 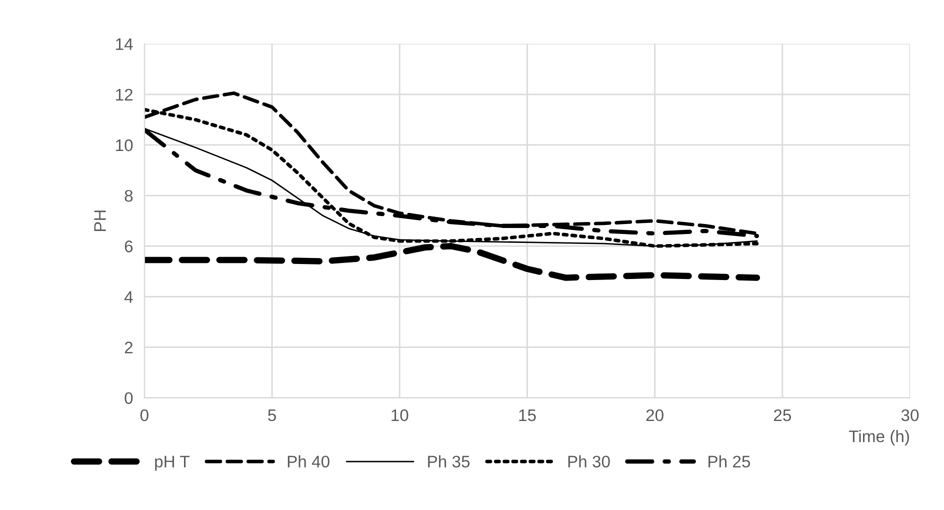 What do you see at coordinates (128, 246) in the screenshot?
I see `y-tick-label: 6` at bounding box center [128, 246].